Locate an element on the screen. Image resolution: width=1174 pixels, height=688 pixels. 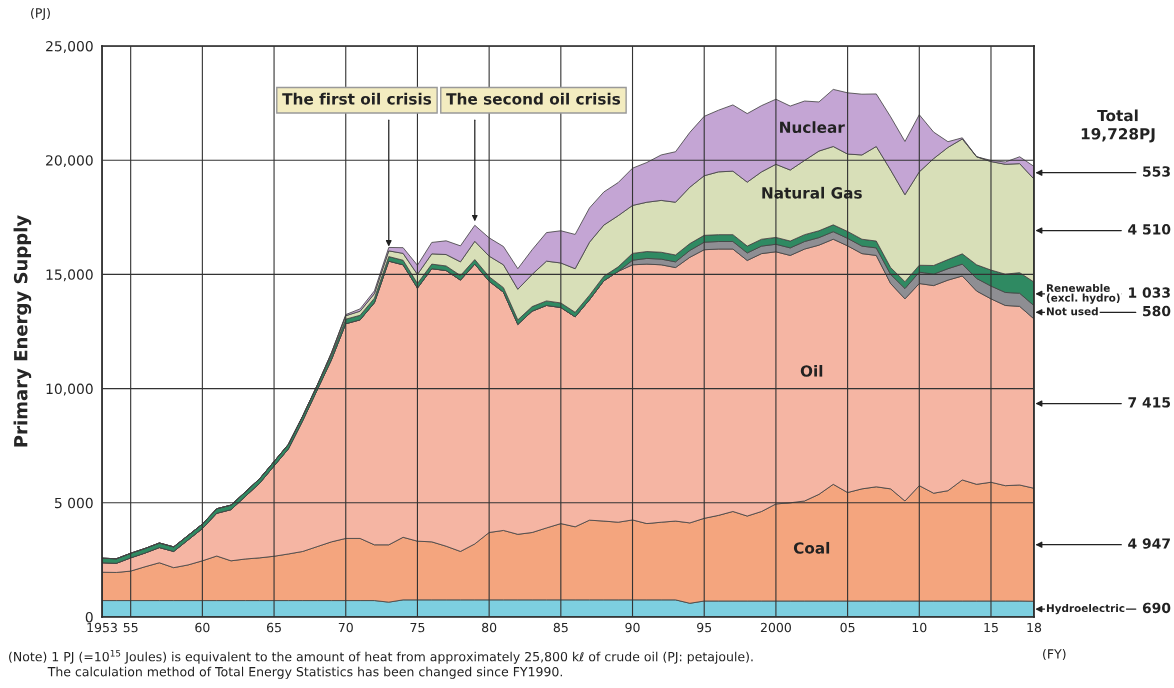
series-label: Not used is located at coordinates (1072, 311).